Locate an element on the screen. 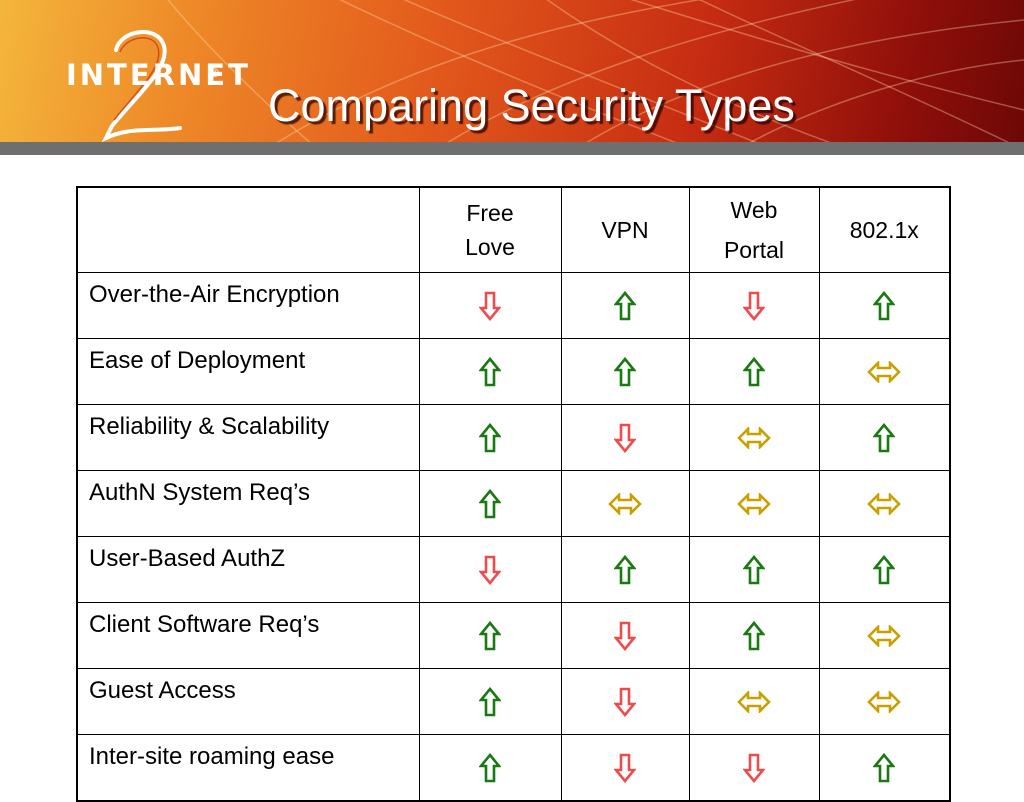 Image resolution: width=1024 pixels, height=802 pixels. table-row: User-Based AuthZ is located at coordinates (513, 569).